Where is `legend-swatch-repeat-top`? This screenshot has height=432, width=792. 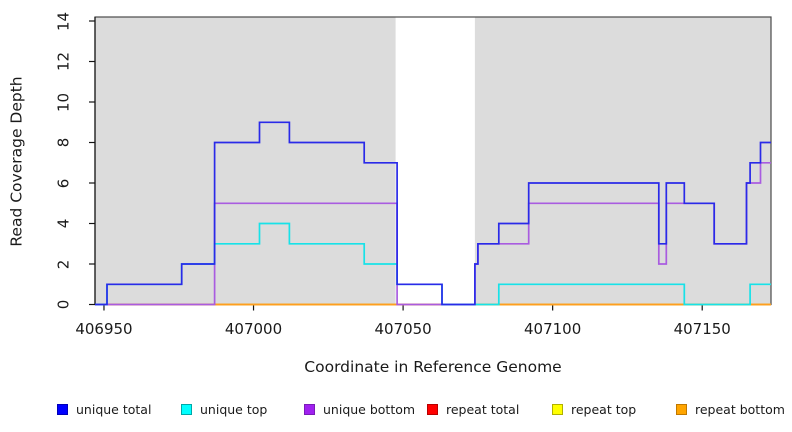
legend-swatch-repeat-top is located at coordinates (557, 409).